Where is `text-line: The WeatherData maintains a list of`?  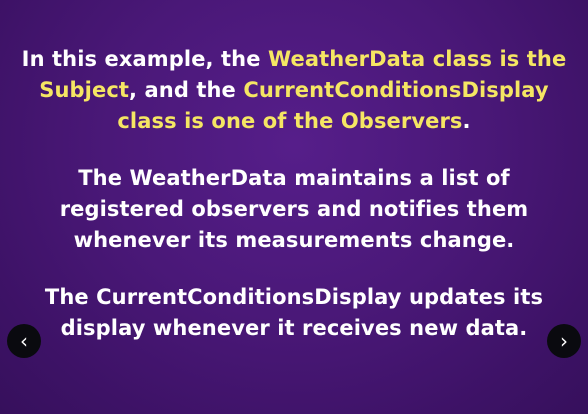 text-line: The WeatherData maintains a list of is located at coordinates (294, 178).